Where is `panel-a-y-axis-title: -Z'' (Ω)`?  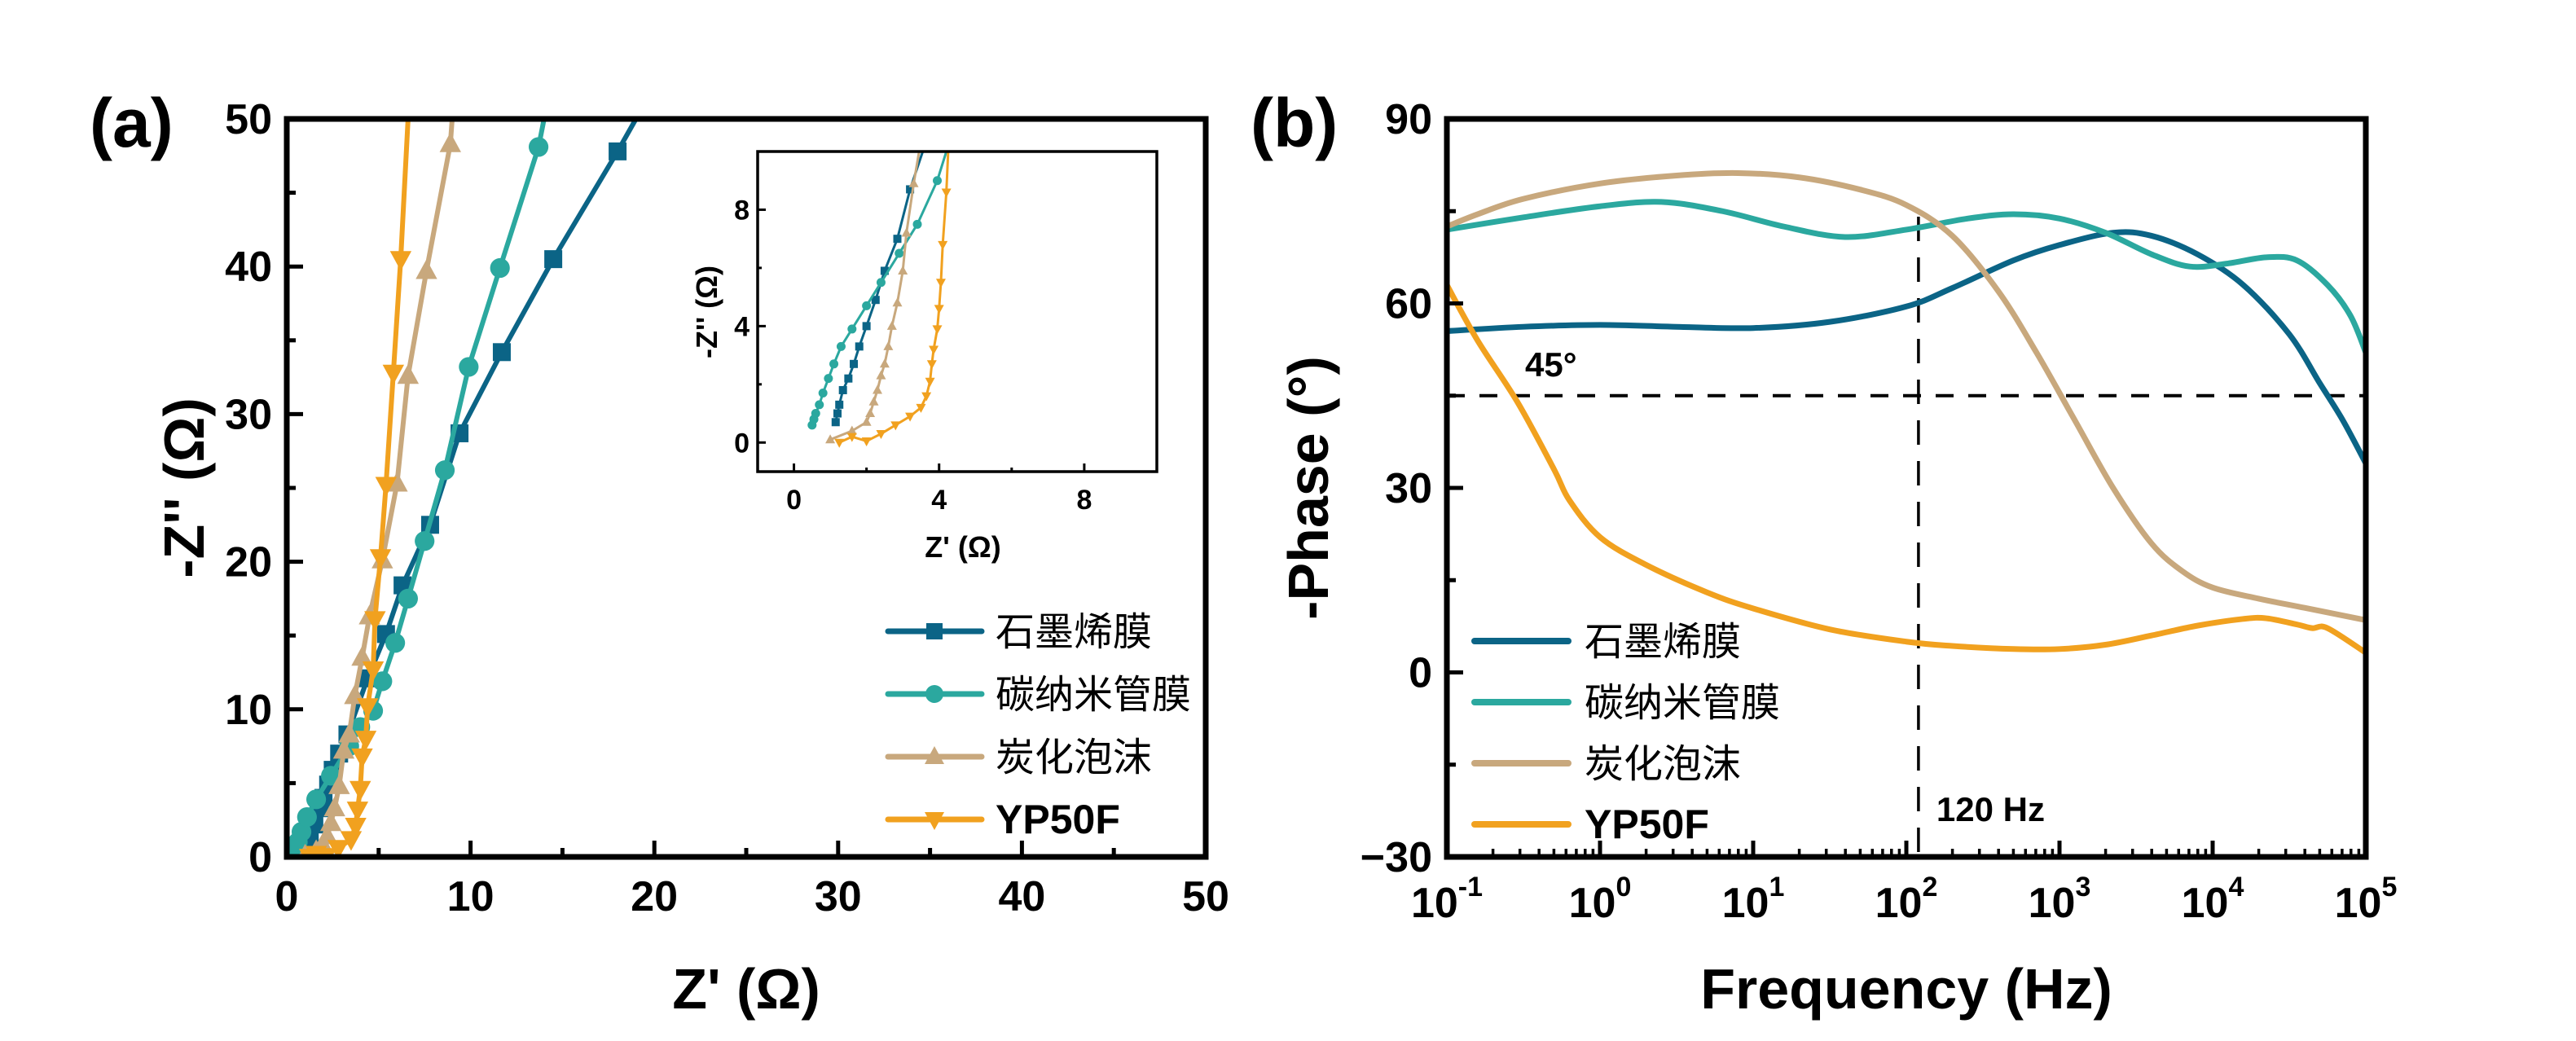 panel-a-y-axis-title: -Z'' (Ω) is located at coordinates (184, 488).